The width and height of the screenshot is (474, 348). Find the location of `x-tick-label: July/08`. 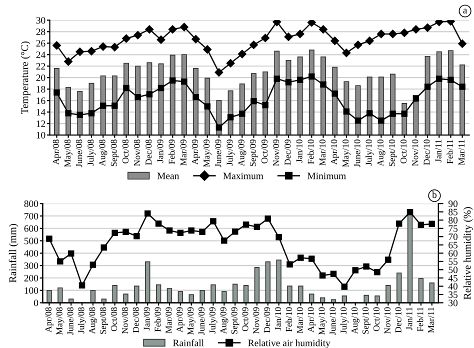

x-tick-label: July/08 is located at coordinates (82, 320).